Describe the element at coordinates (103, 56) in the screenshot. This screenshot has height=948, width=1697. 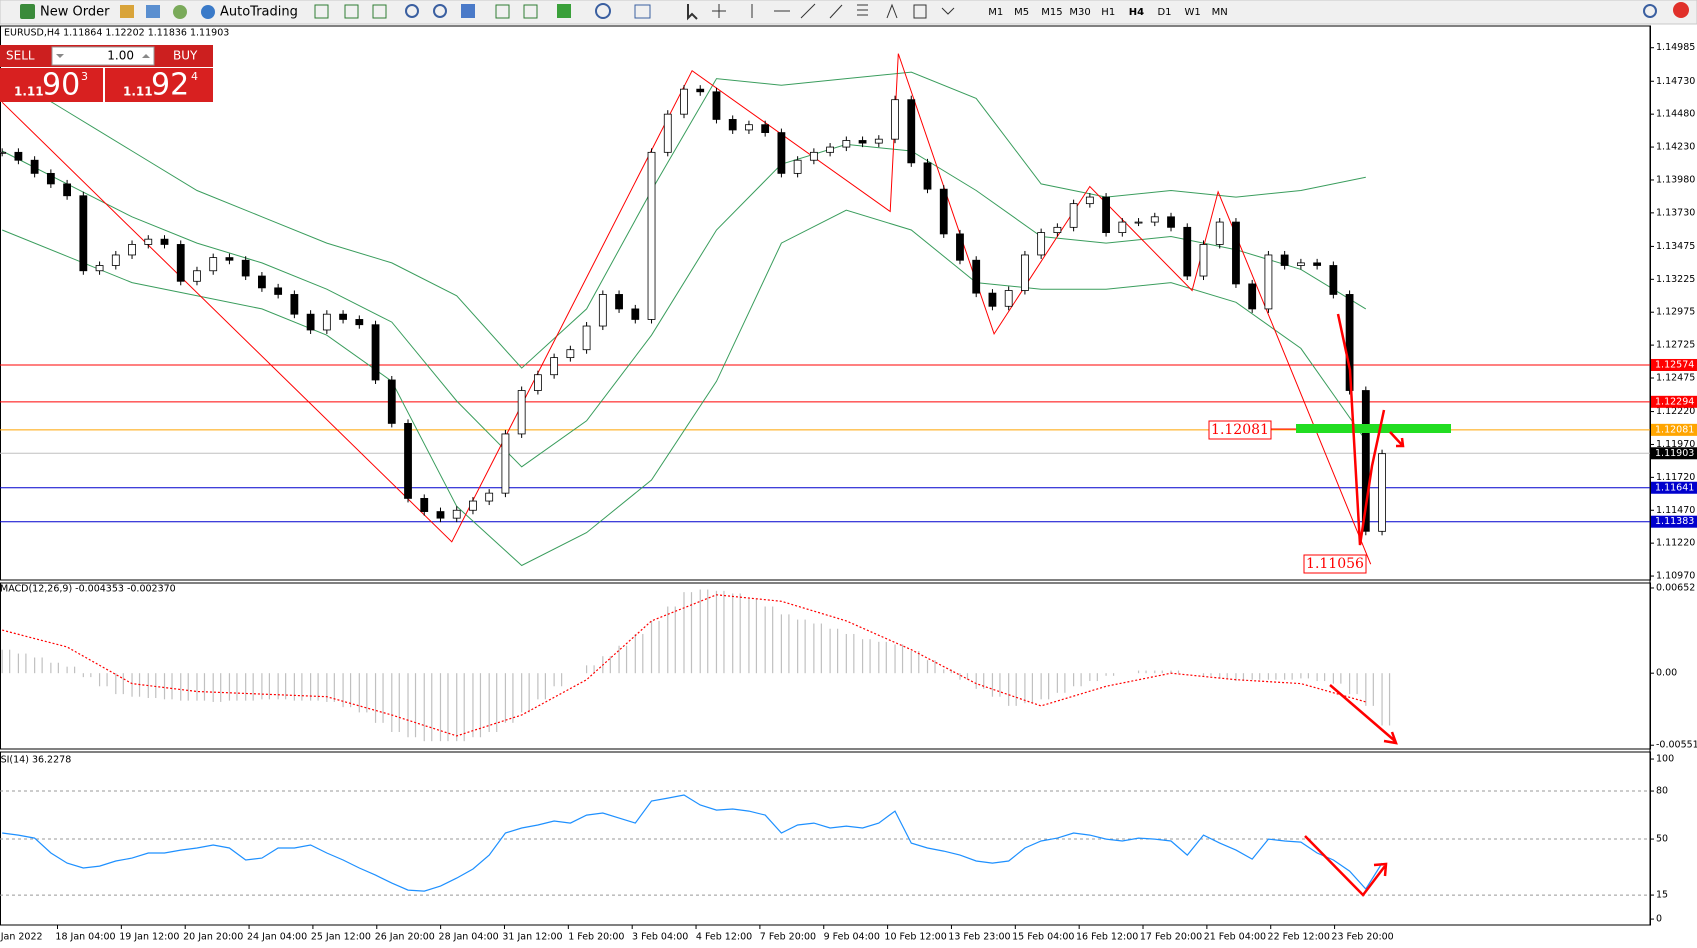
I see `lot-input` at that location.